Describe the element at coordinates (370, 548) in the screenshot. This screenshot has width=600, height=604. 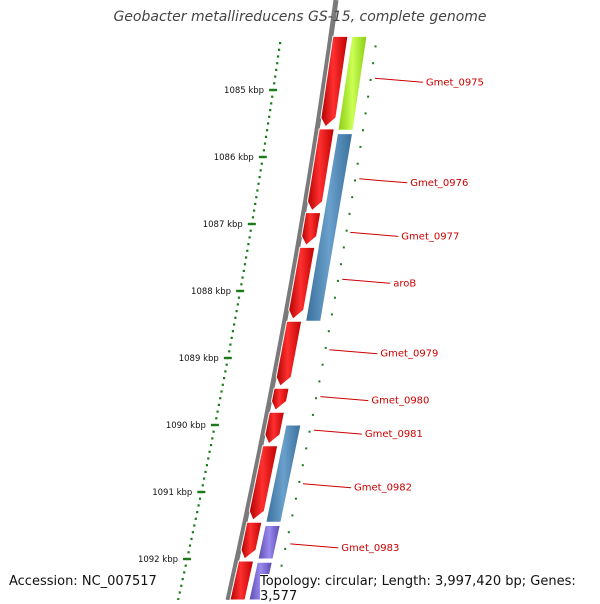
I see `gene-label: Gmet_0983` at that location.